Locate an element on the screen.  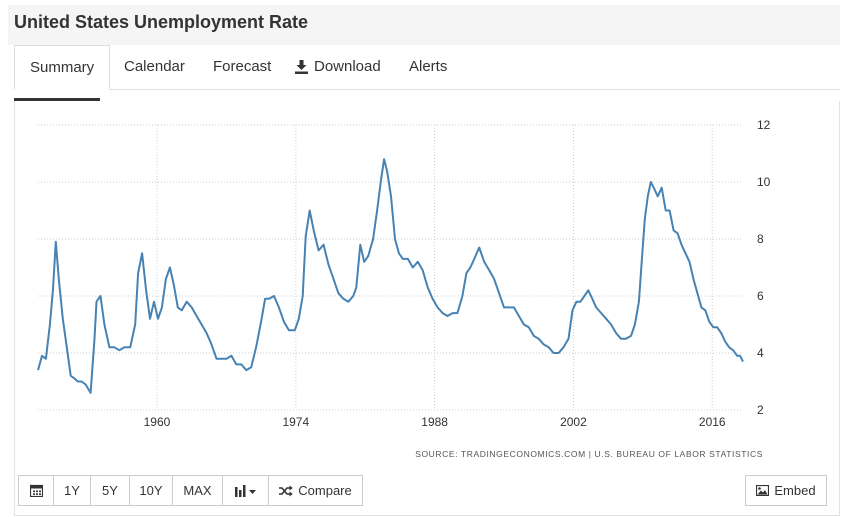
chart-toolbar: 1Y 5Y 10Y MAX Compare is located at coordinates (190, 490).